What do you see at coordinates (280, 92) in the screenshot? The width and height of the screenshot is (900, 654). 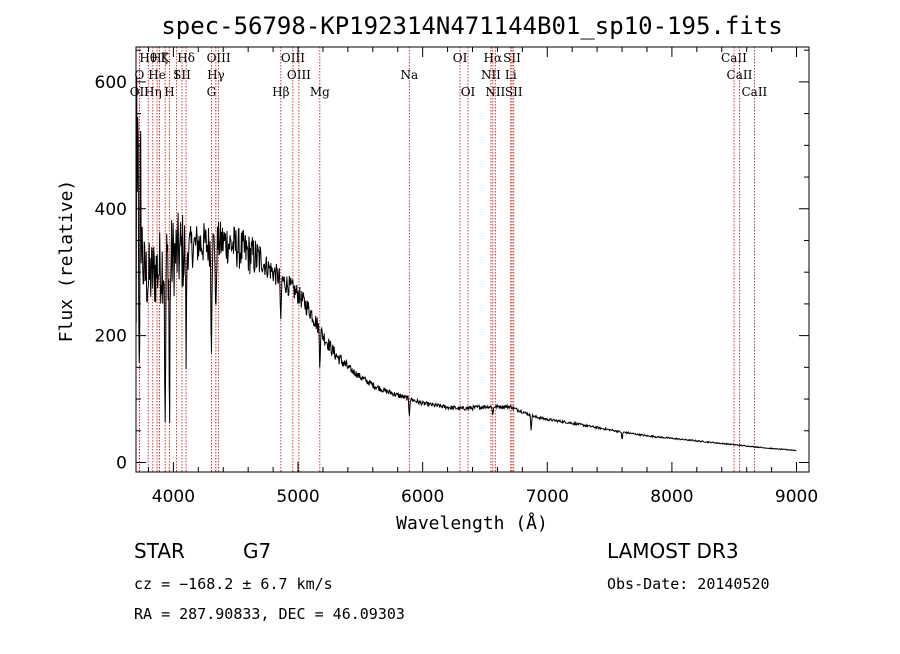 I see `line-marker-label: Hβ` at bounding box center [280, 92].